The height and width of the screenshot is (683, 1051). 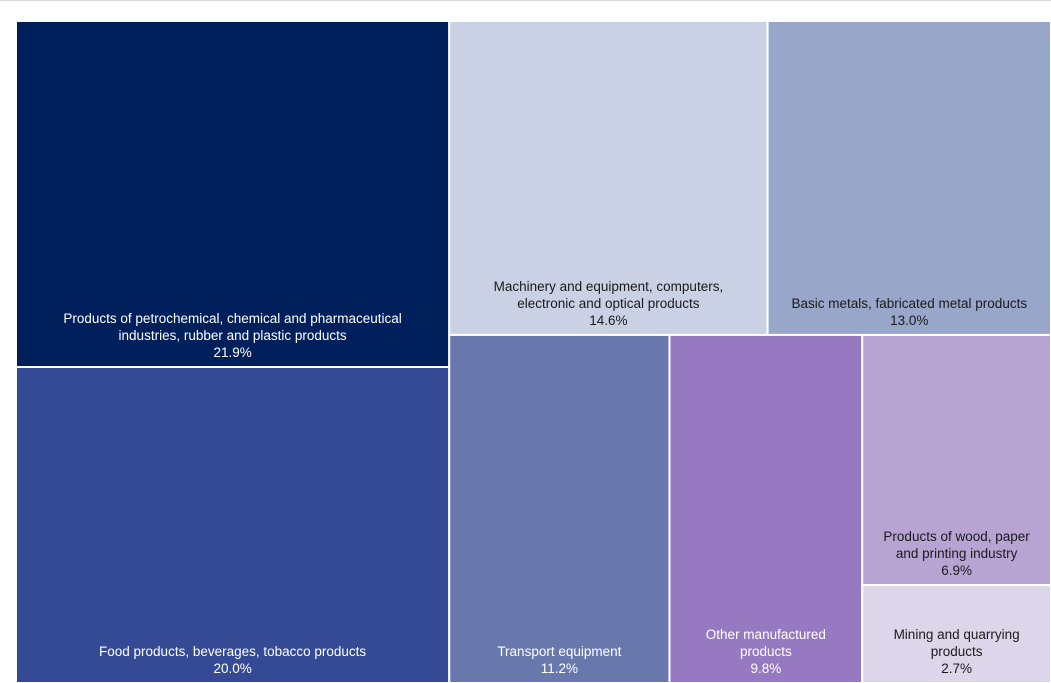 I want to click on tile-category-label: electronic and optical products, so click(x=608, y=303).